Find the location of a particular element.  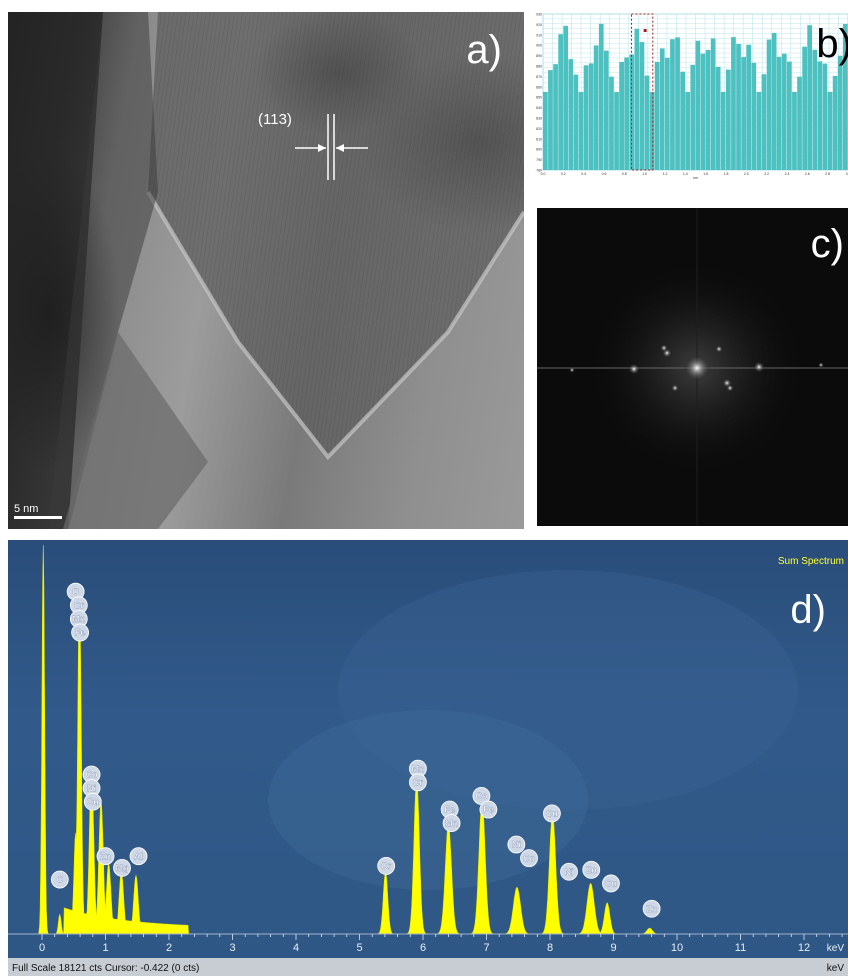

element-peak-label: Fe is located at coordinates (488, 809).